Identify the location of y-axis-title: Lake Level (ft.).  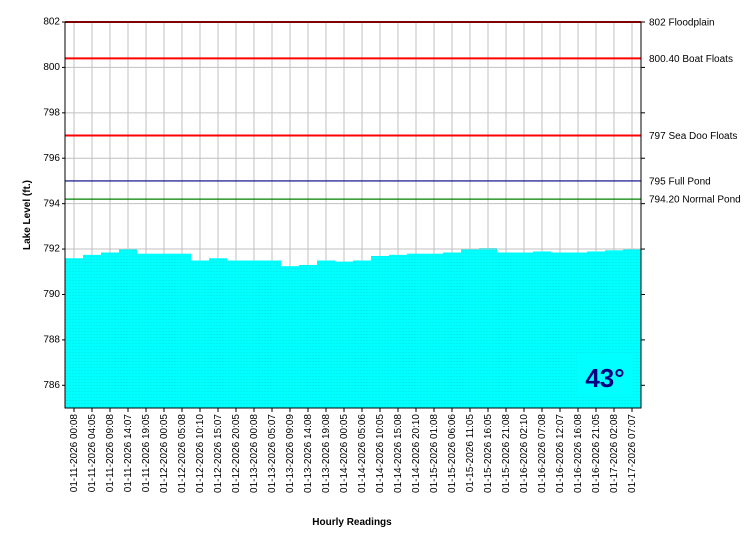
(27, 215).